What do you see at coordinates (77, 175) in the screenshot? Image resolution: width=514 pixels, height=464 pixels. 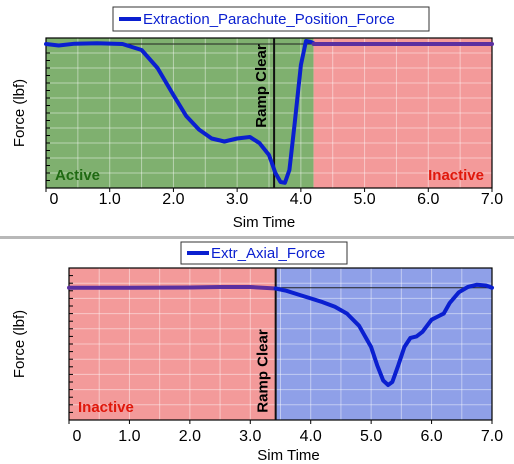 I see `region-label-active: Active` at bounding box center [77, 175].